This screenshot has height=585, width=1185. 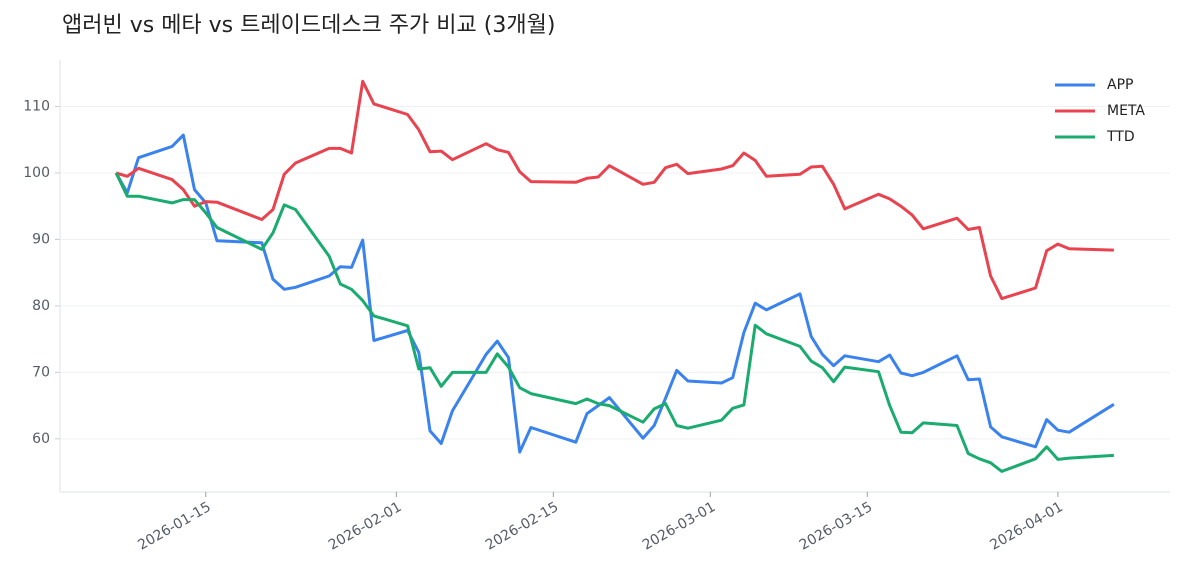 What do you see at coordinates (36, 107) in the screenshot?
I see `y-tick-label: 110` at bounding box center [36, 107].